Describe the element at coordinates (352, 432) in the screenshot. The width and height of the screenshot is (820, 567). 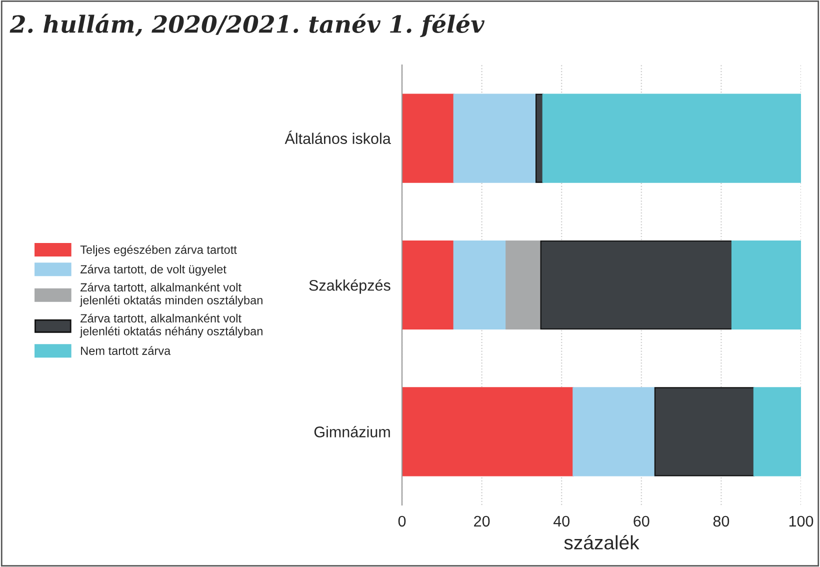
I see `y-tick-label: Gimnázium` at that location.